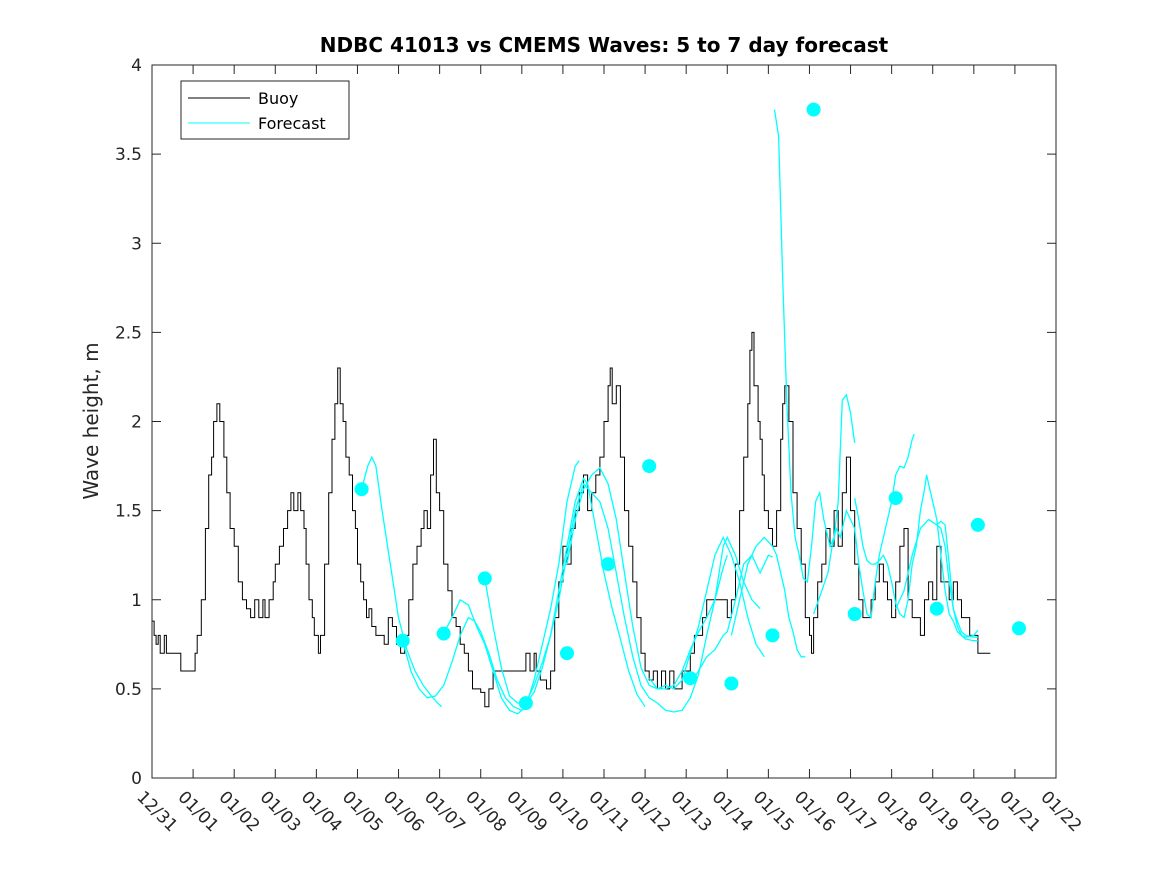 The image size is (1167, 875). What do you see at coordinates (136, 423) in the screenshot?
I see `y-tick-label: 2` at bounding box center [136, 423].